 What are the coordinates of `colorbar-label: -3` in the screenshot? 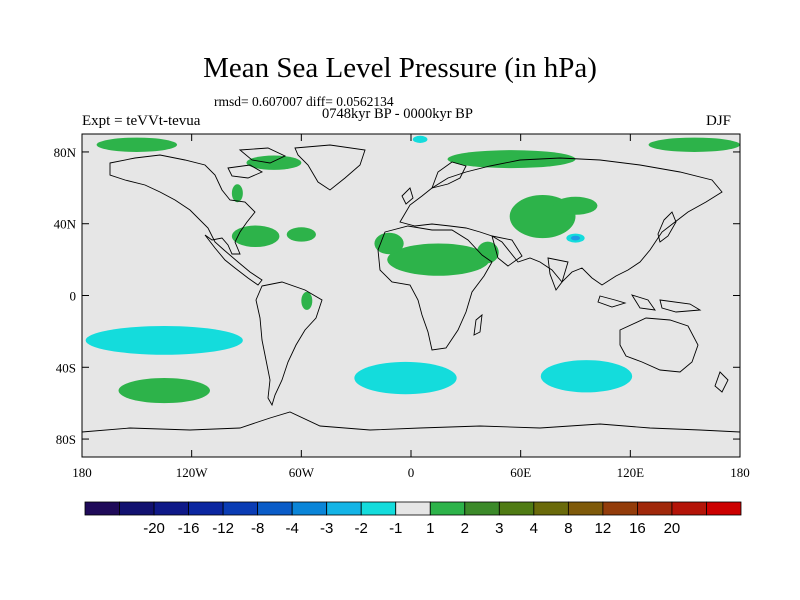 It's located at (326, 528).